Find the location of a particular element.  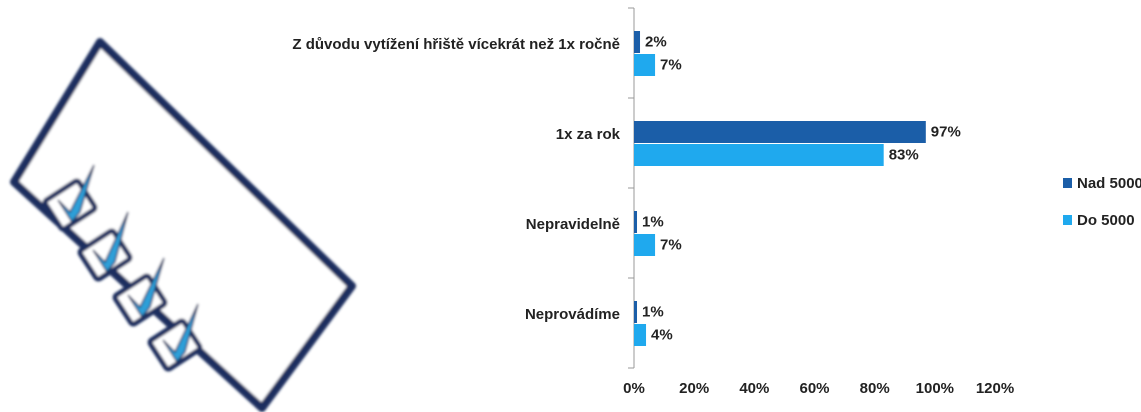

x-tick-label: 40% is located at coordinates (754, 388).